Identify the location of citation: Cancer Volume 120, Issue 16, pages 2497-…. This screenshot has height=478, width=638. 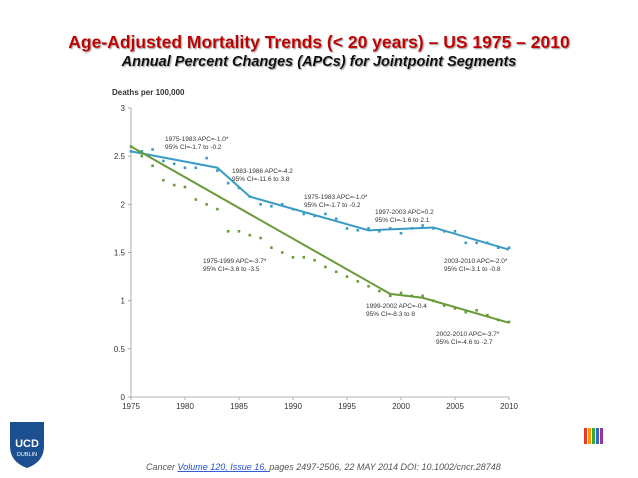
(323, 467).